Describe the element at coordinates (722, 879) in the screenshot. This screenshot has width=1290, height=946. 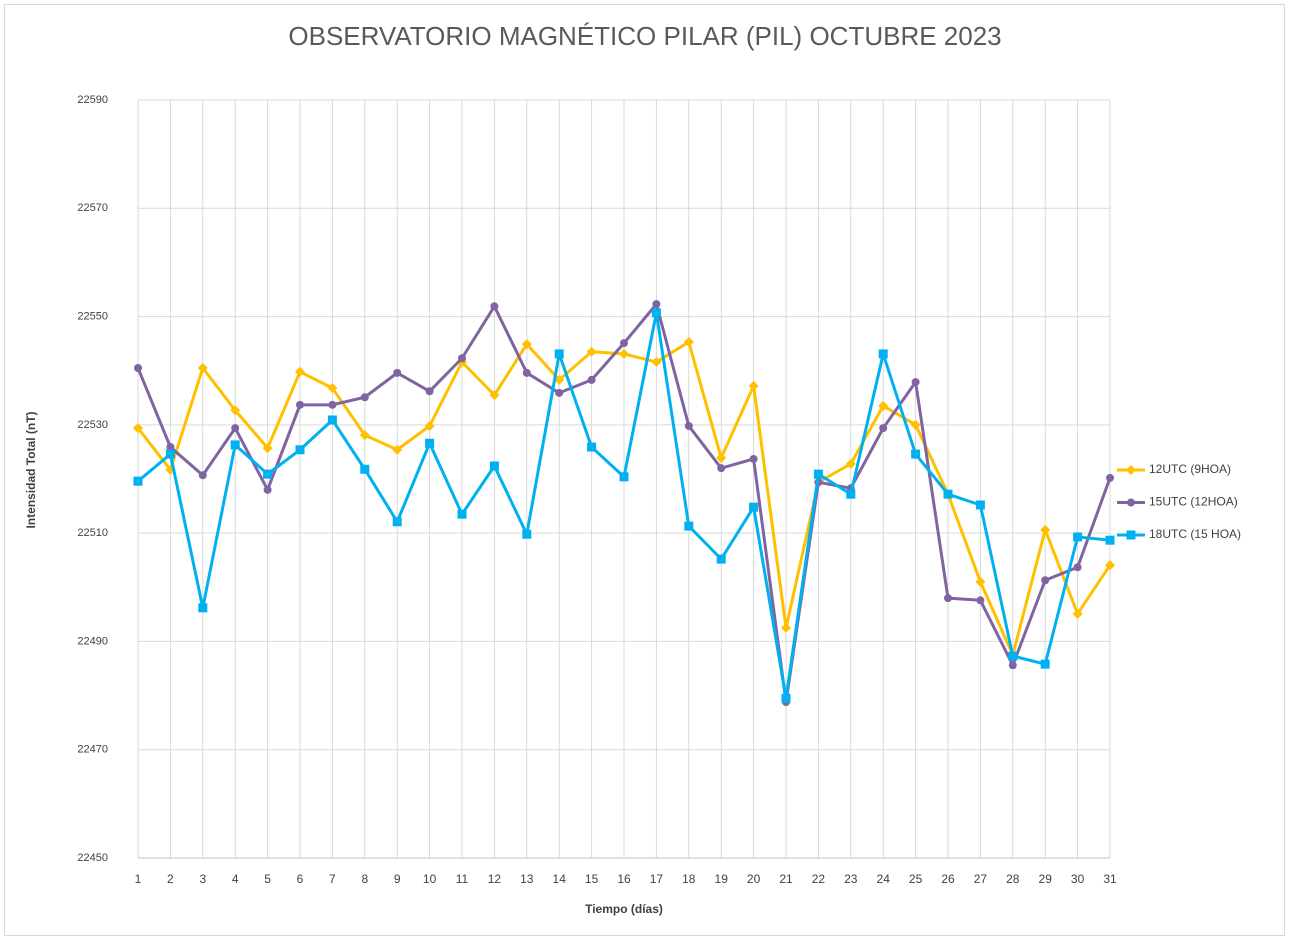
I see `x-tick-label: 19` at that location.